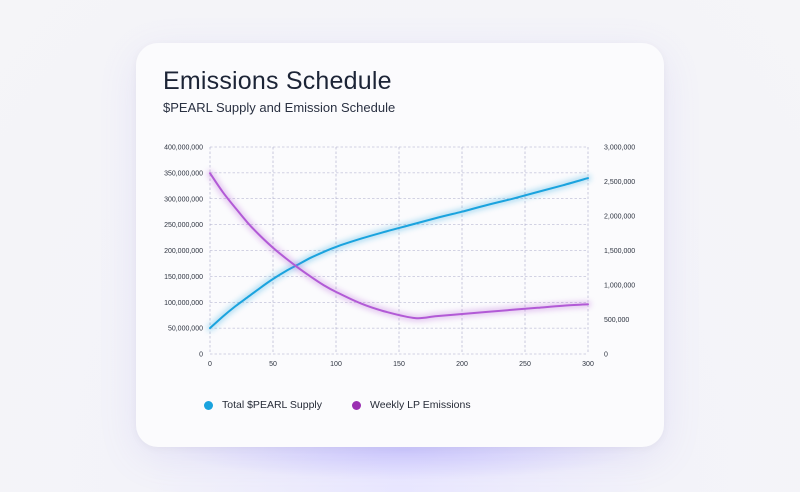 This screenshot has height=492, width=800. What do you see at coordinates (183, 303) in the screenshot?
I see `y-left-tick-label: 100,000,000` at bounding box center [183, 303].